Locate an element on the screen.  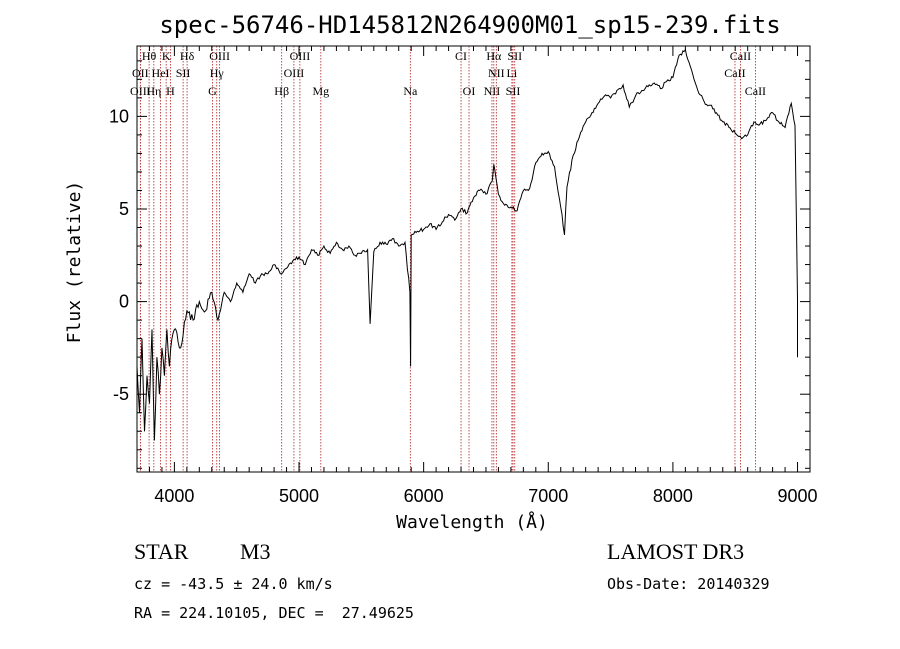
y-tick-label: 10 is located at coordinates (119, 116).